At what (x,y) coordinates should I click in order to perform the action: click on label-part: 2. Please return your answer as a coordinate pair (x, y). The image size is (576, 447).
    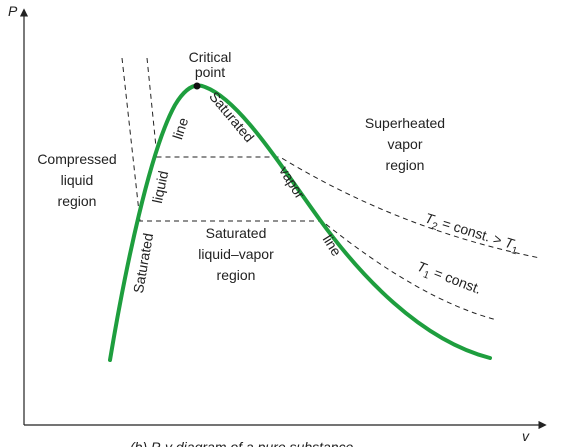
    Looking at the image, I should click on (434, 227).